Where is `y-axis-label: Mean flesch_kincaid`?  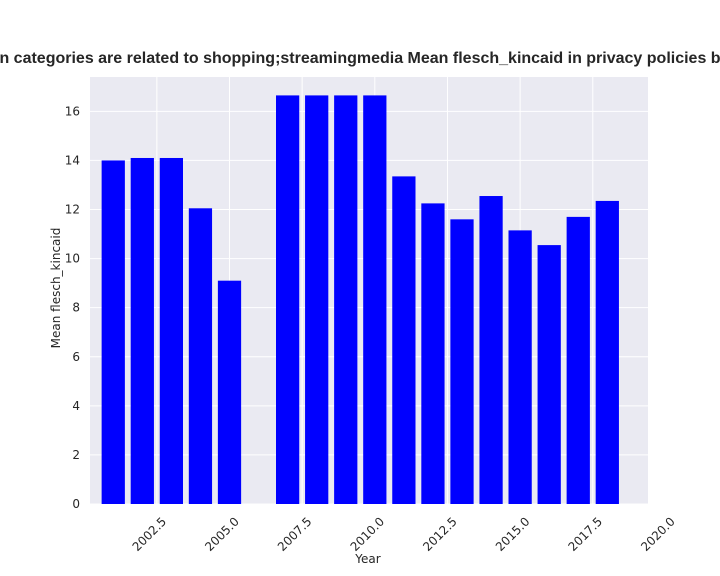
y-axis-label: Mean flesch_kincaid is located at coordinates (56, 288).